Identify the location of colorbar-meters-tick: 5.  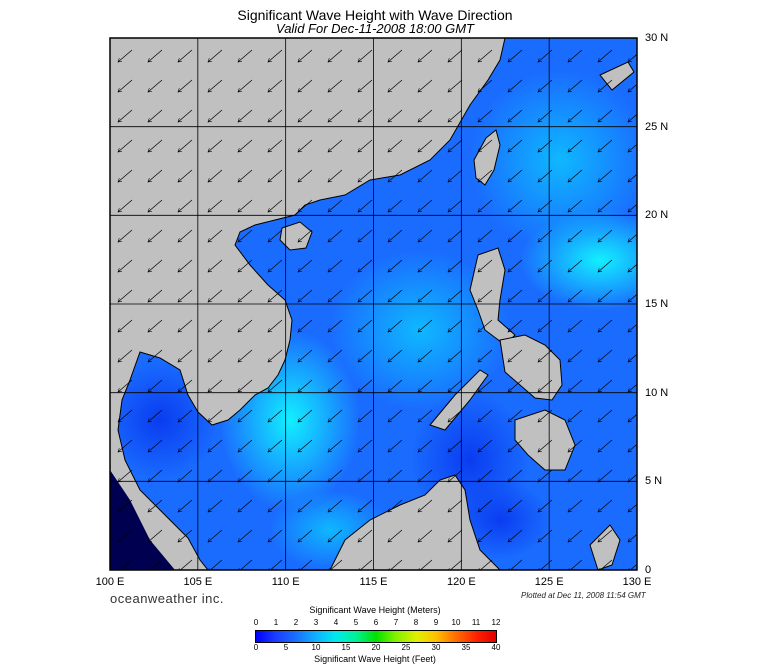
(356, 622).